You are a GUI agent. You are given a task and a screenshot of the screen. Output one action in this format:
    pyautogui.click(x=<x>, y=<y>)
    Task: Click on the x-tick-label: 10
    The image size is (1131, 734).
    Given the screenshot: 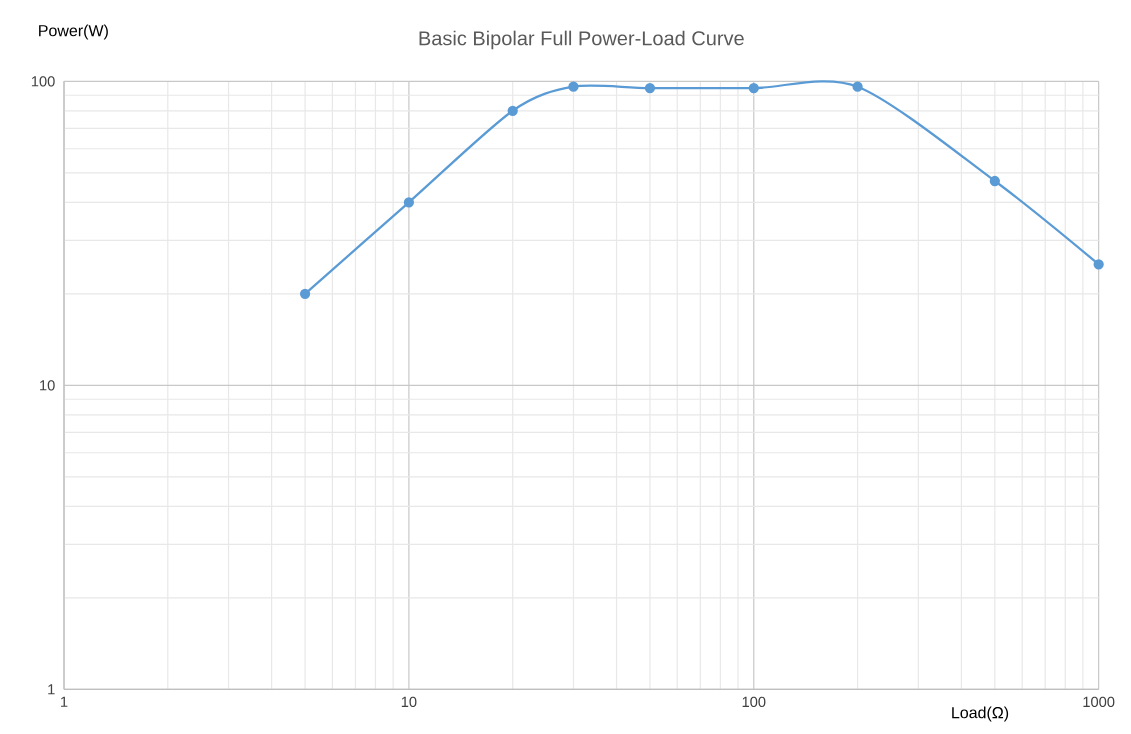 What is the action you would take?
    pyautogui.click(x=409, y=702)
    